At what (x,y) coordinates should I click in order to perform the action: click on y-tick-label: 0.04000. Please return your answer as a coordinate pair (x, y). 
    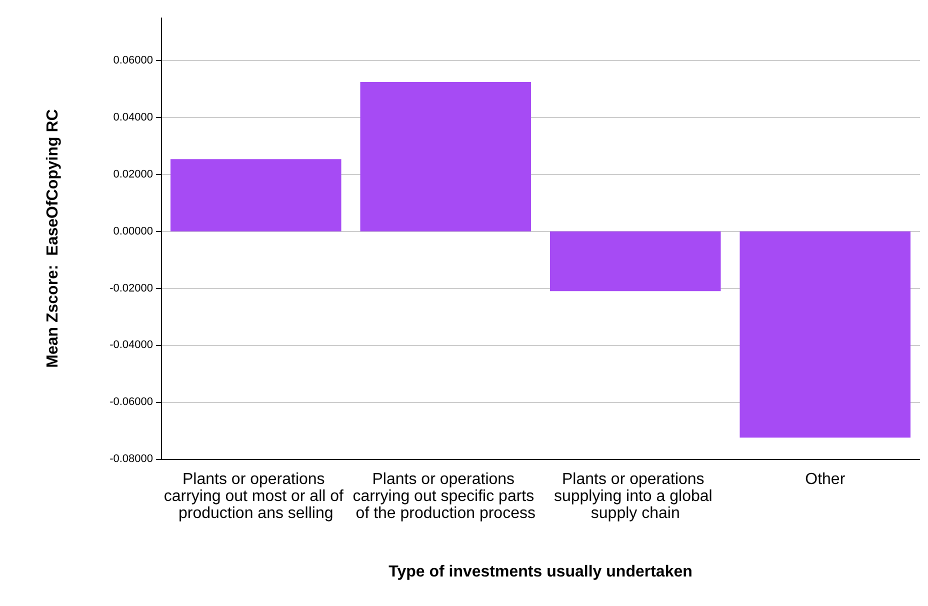
    Looking at the image, I should click on (133, 118).